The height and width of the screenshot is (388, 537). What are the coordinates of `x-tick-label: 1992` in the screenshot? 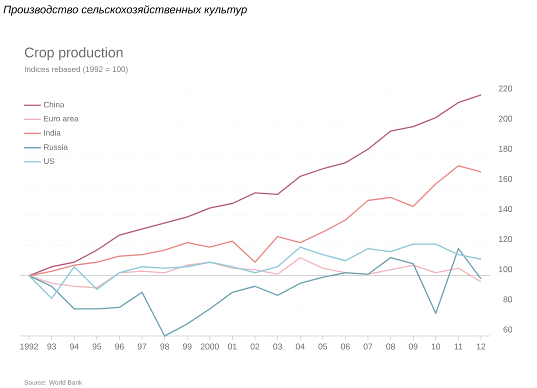 It's located at (29, 347).